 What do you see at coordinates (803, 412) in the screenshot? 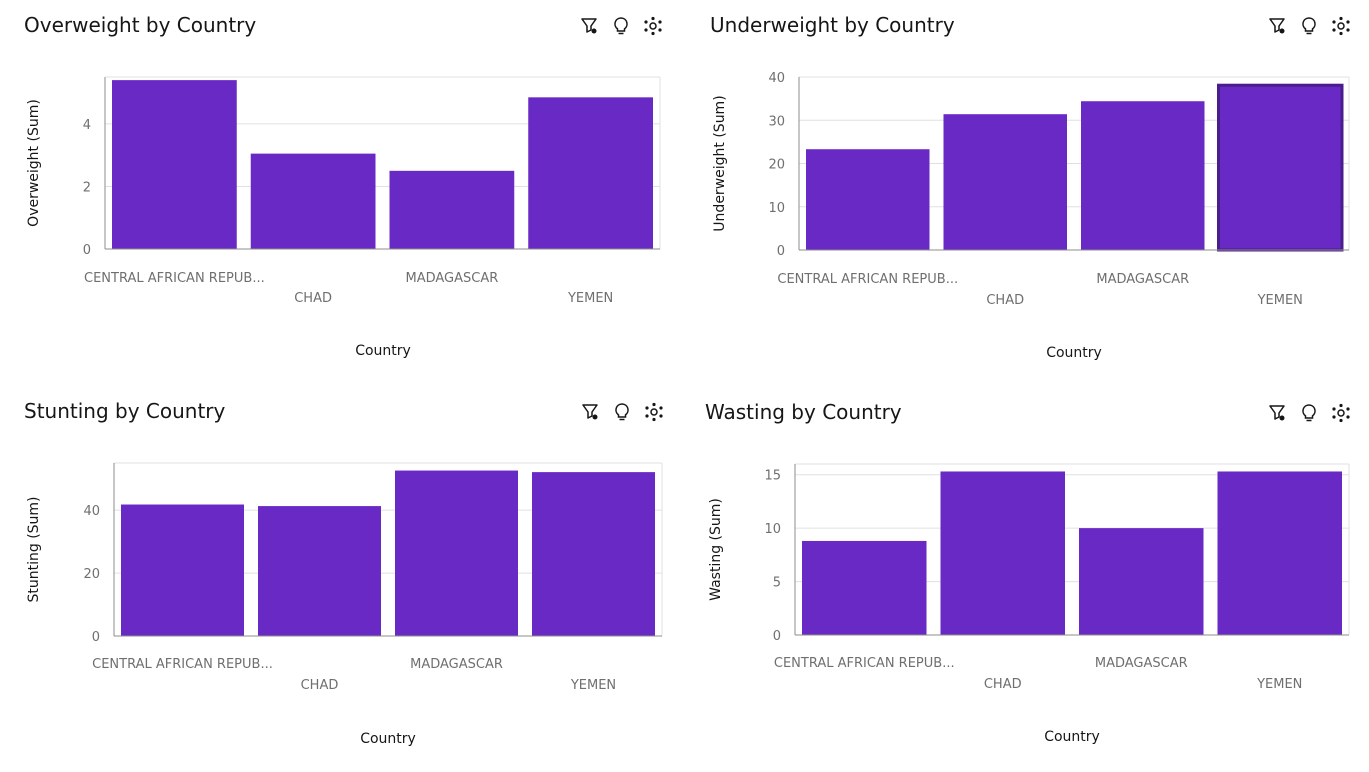
I see `chart-title: Wasting by Country` at bounding box center [803, 412].